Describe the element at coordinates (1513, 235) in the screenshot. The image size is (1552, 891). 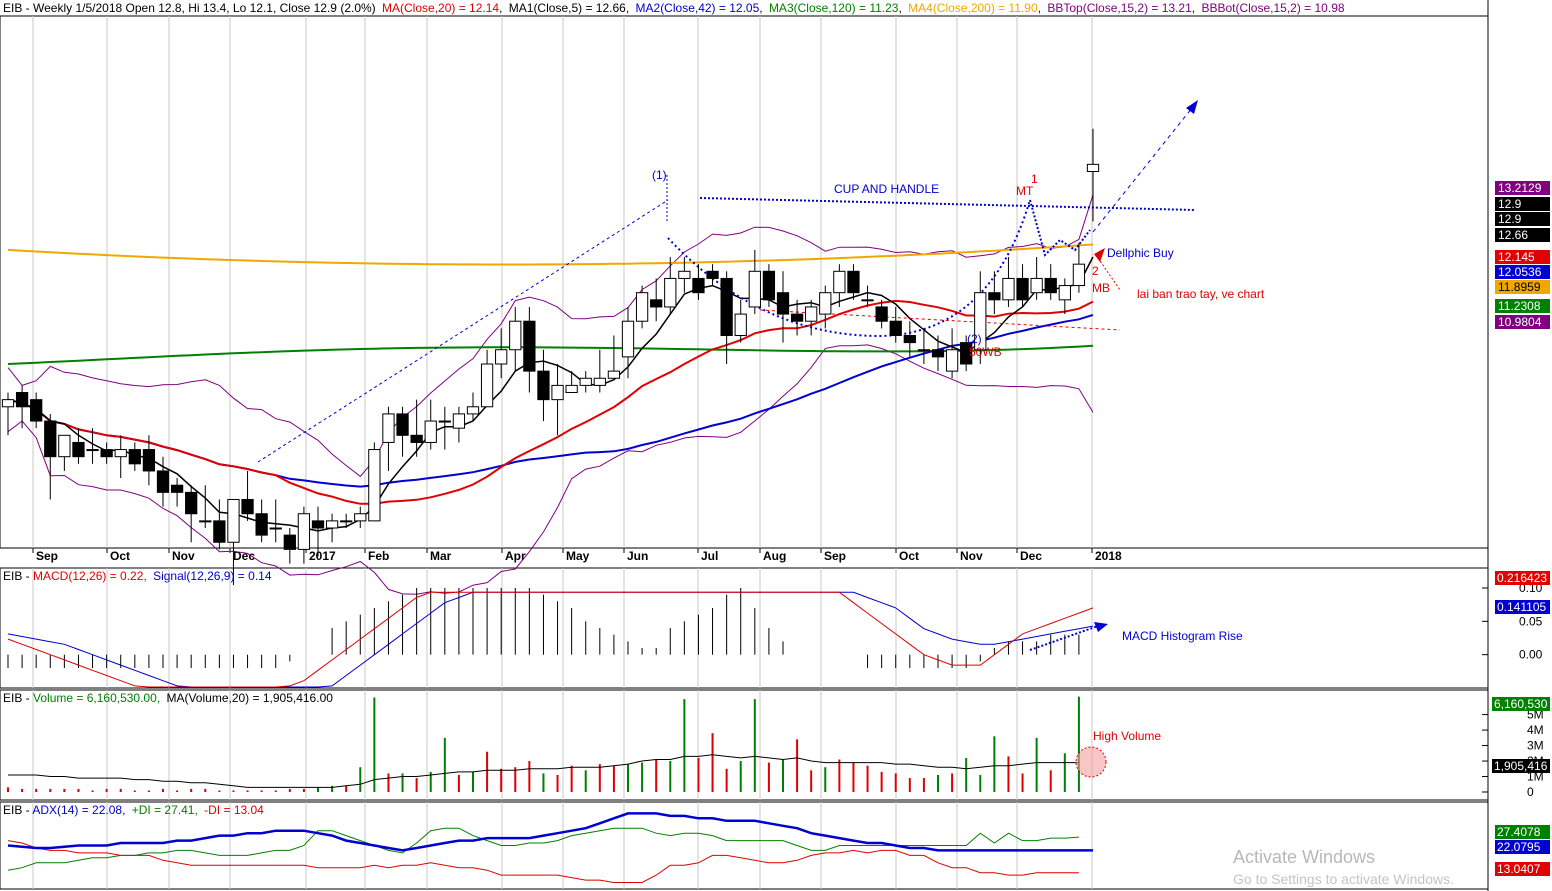
I see `price-label: 12.66` at that location.